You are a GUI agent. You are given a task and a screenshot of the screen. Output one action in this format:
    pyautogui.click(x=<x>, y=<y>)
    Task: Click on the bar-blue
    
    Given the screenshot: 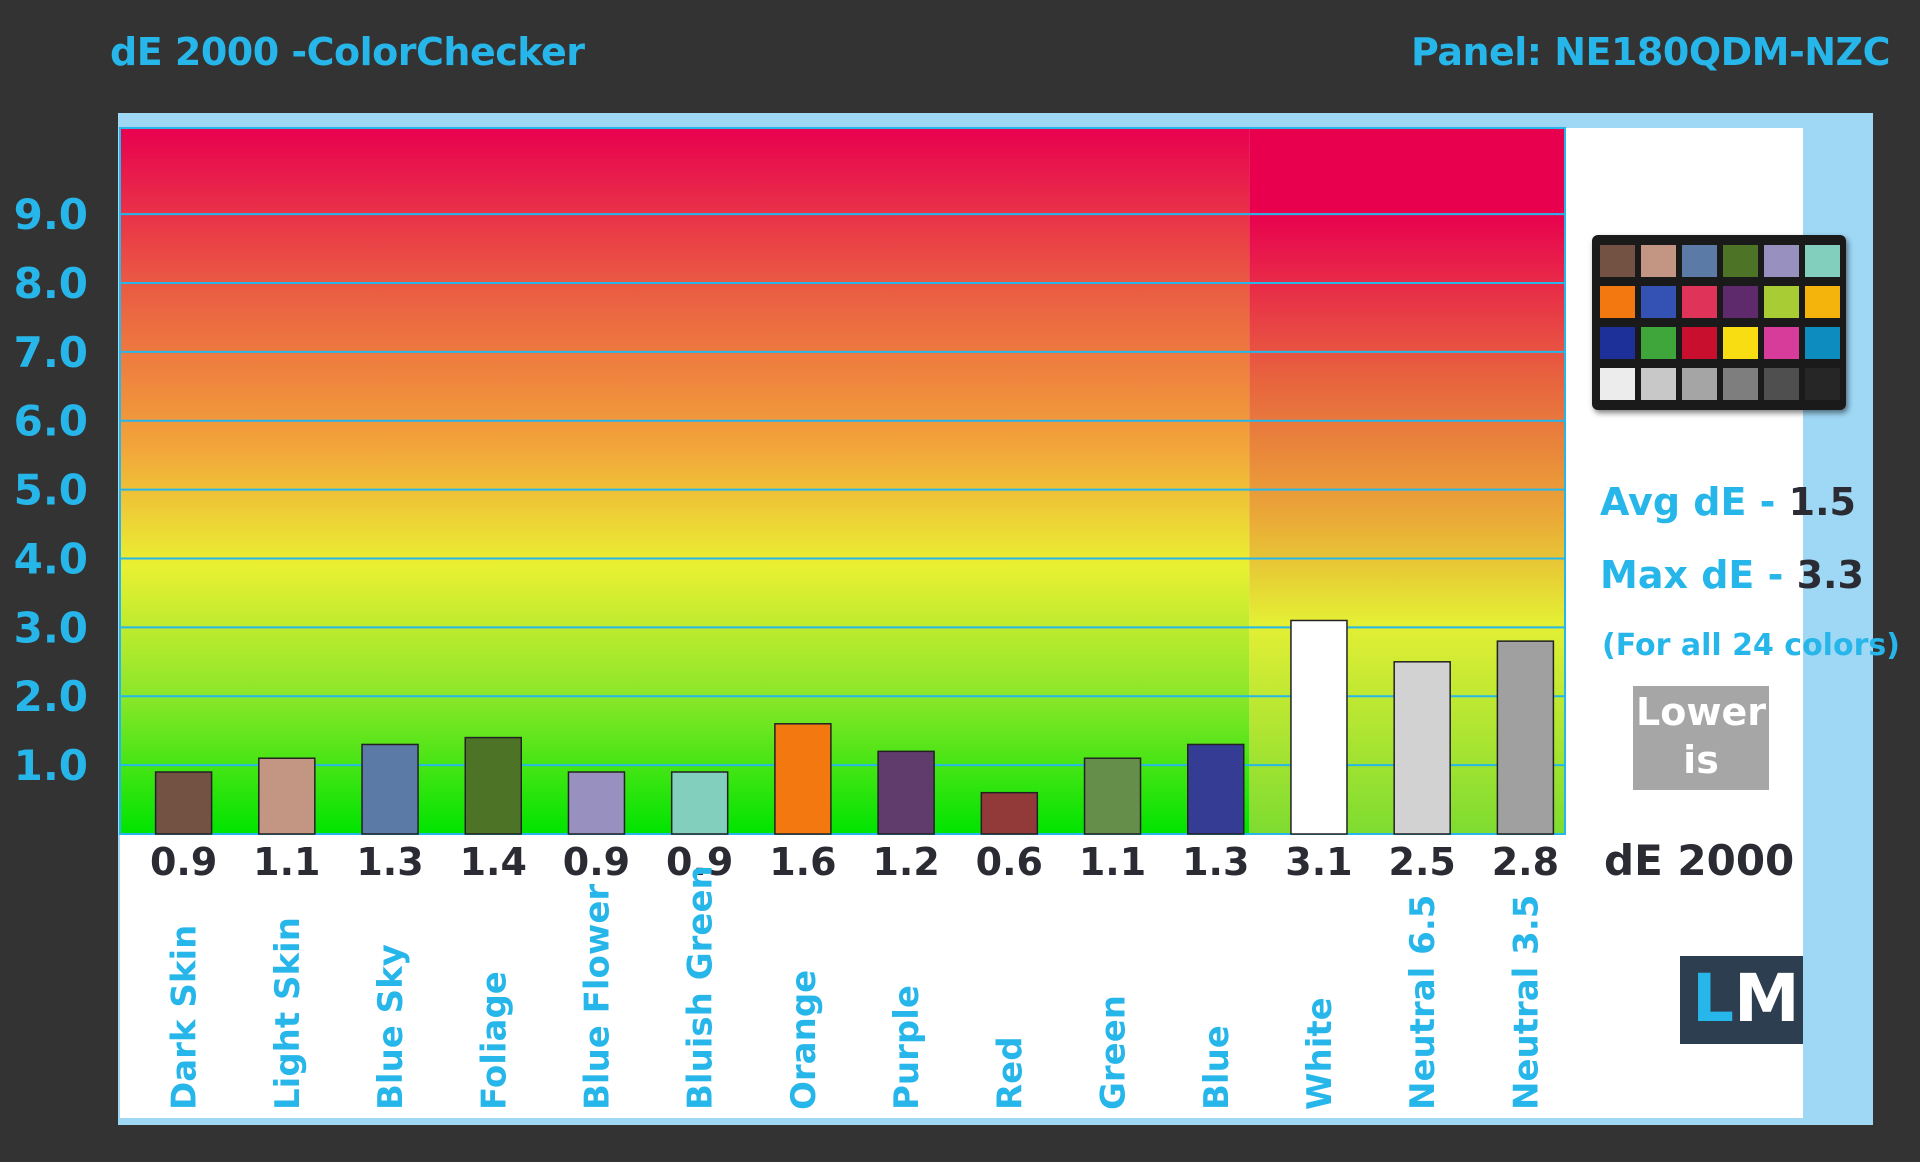 What is the action you would take?
    pyautogui.click(x=1216, y=789)
    